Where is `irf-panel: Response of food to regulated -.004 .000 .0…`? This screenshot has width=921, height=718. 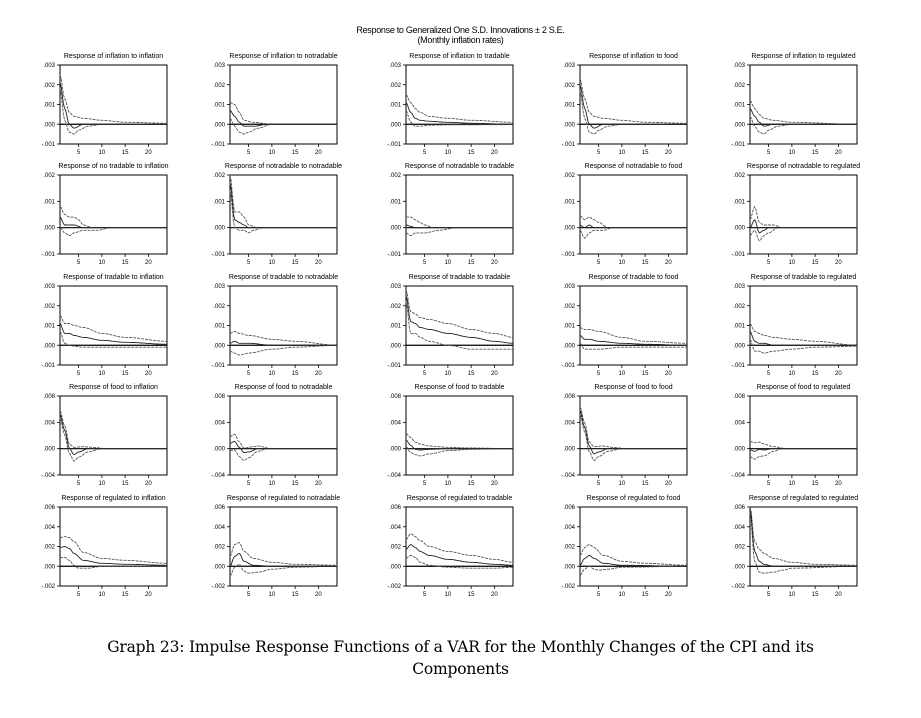
irf-panel: Response of food to regulated -.004 .000 .0… is located at coordinates (794, 435).